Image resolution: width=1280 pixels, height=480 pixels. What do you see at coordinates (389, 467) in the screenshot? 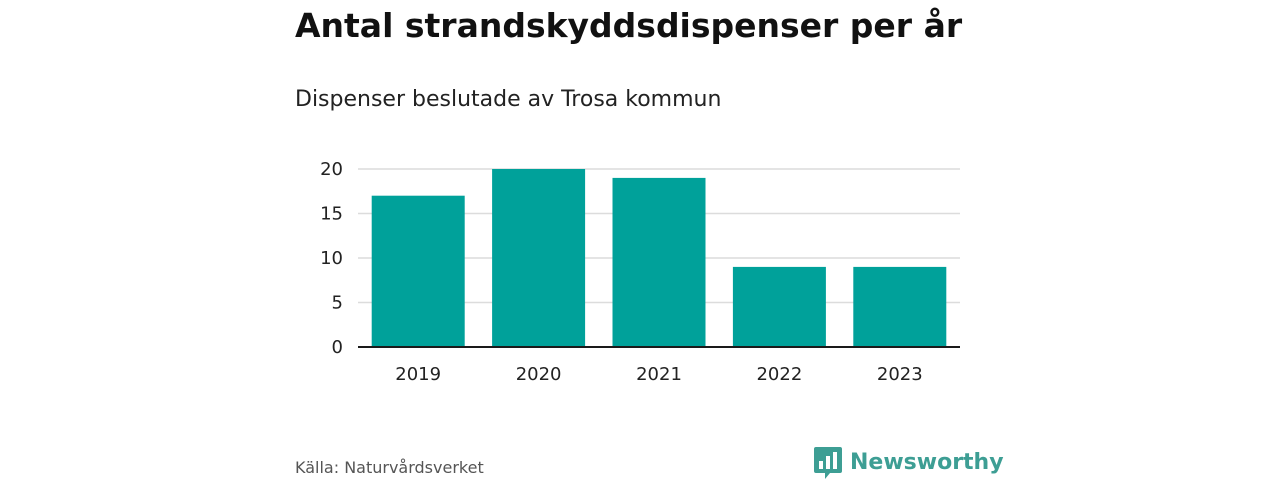
I see `source-note: Källa: Naturvårdsverket` at bounding box center [389, 467].